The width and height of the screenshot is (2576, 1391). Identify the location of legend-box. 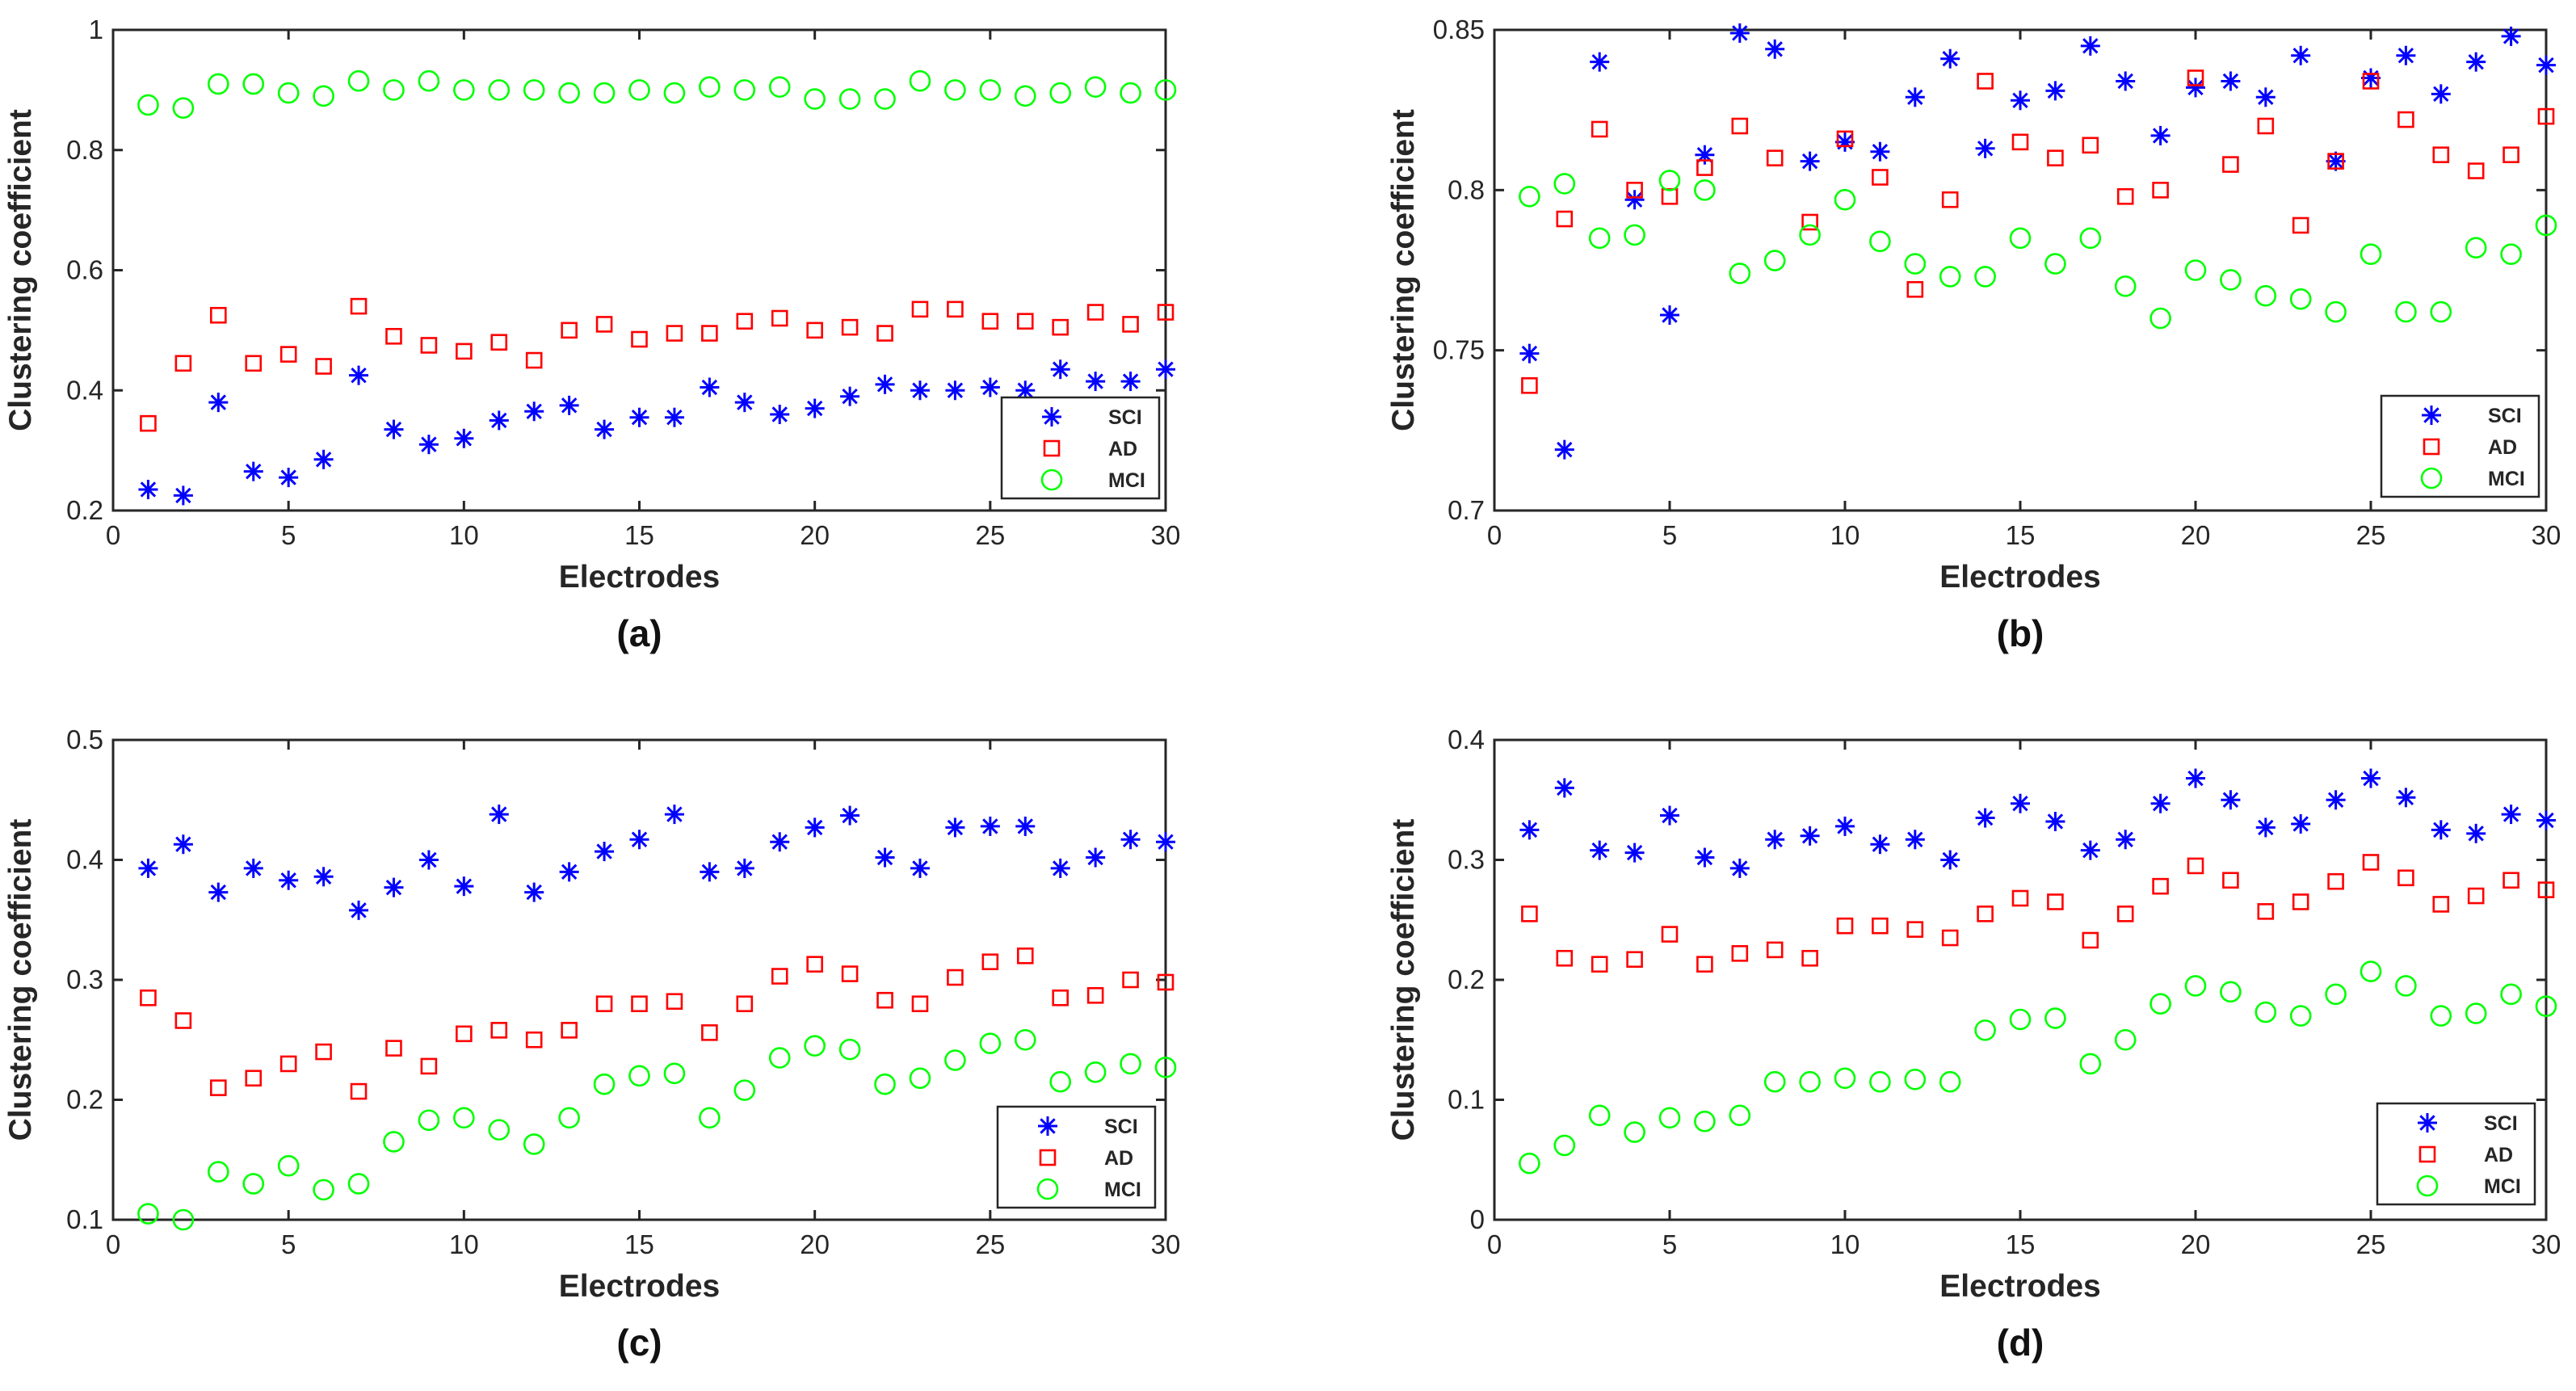
(1080, 448).